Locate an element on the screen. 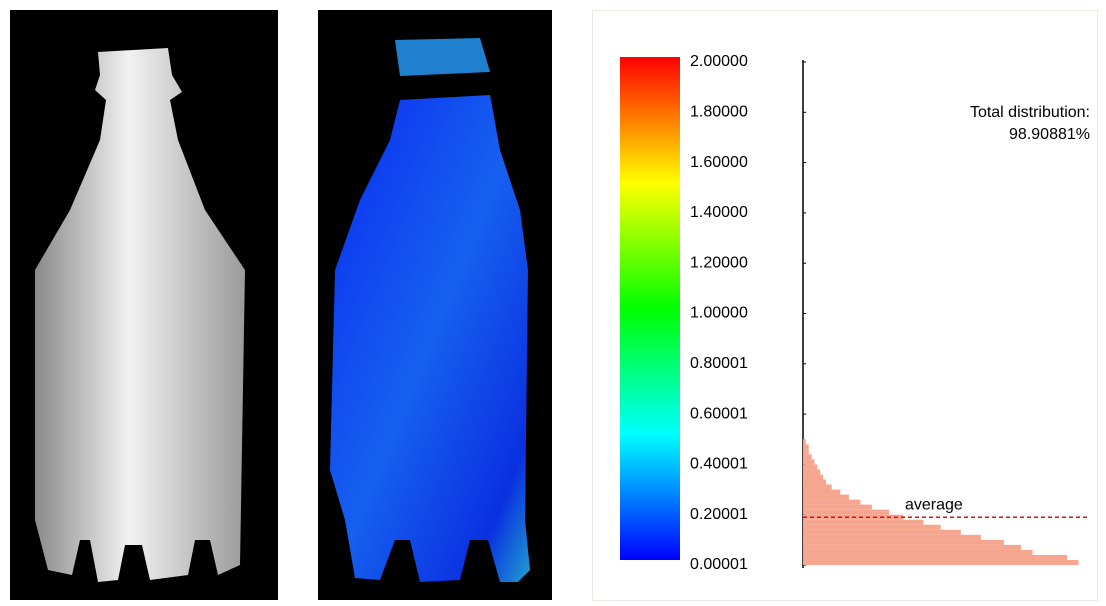  y-tick-label: 1.80000 is located at coordinates (719, 112).